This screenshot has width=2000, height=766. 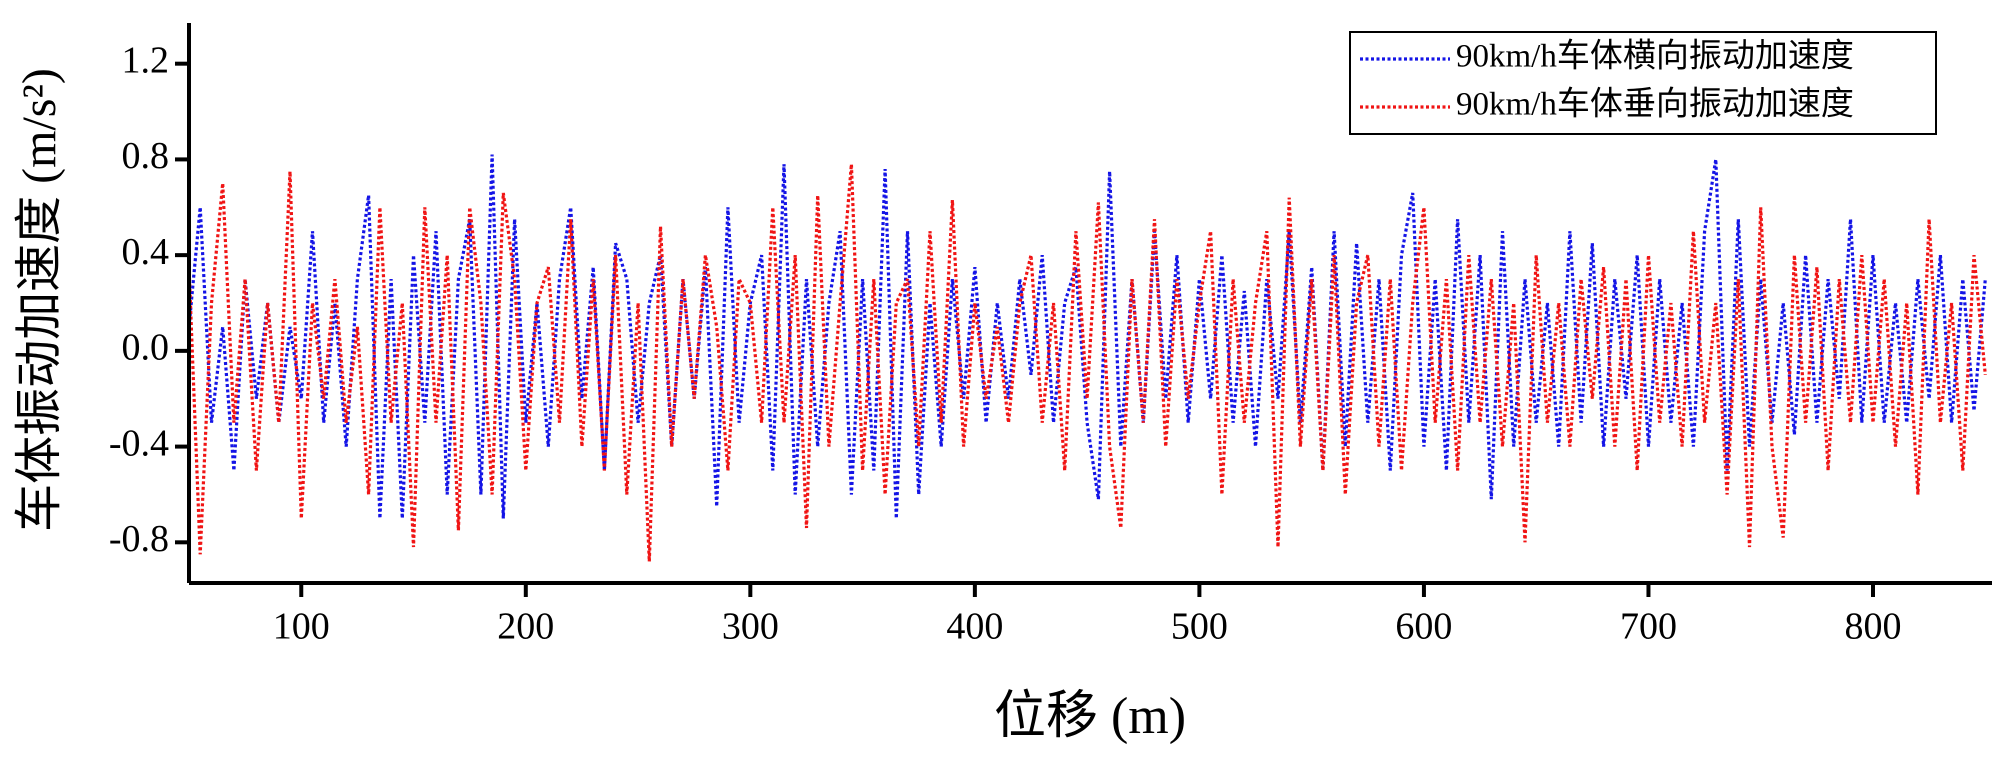 What do you see at coordinates (1872, 627) in the screenshot?
I see `x-tick-label: 800` at bounding box center [1872, 627].